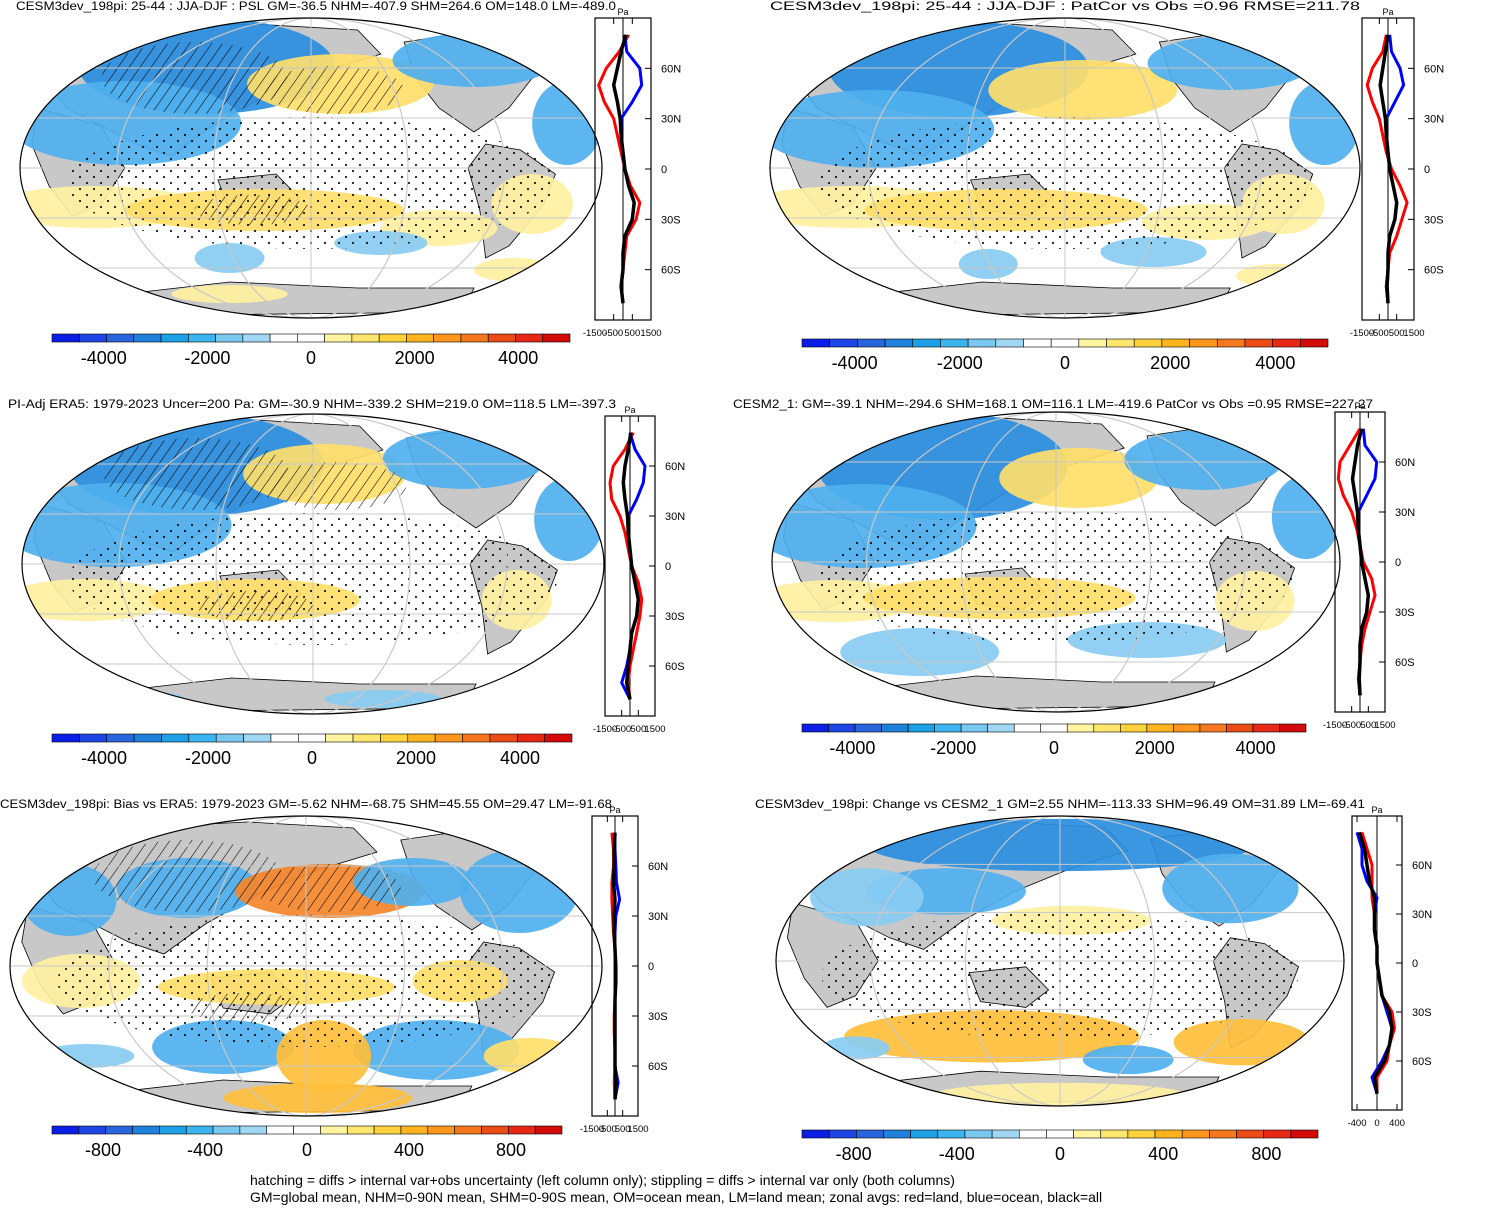 This screenshot has width=1500, height=1208. I want to click on colorbar-tick-label: -800, so click(854, 1154).